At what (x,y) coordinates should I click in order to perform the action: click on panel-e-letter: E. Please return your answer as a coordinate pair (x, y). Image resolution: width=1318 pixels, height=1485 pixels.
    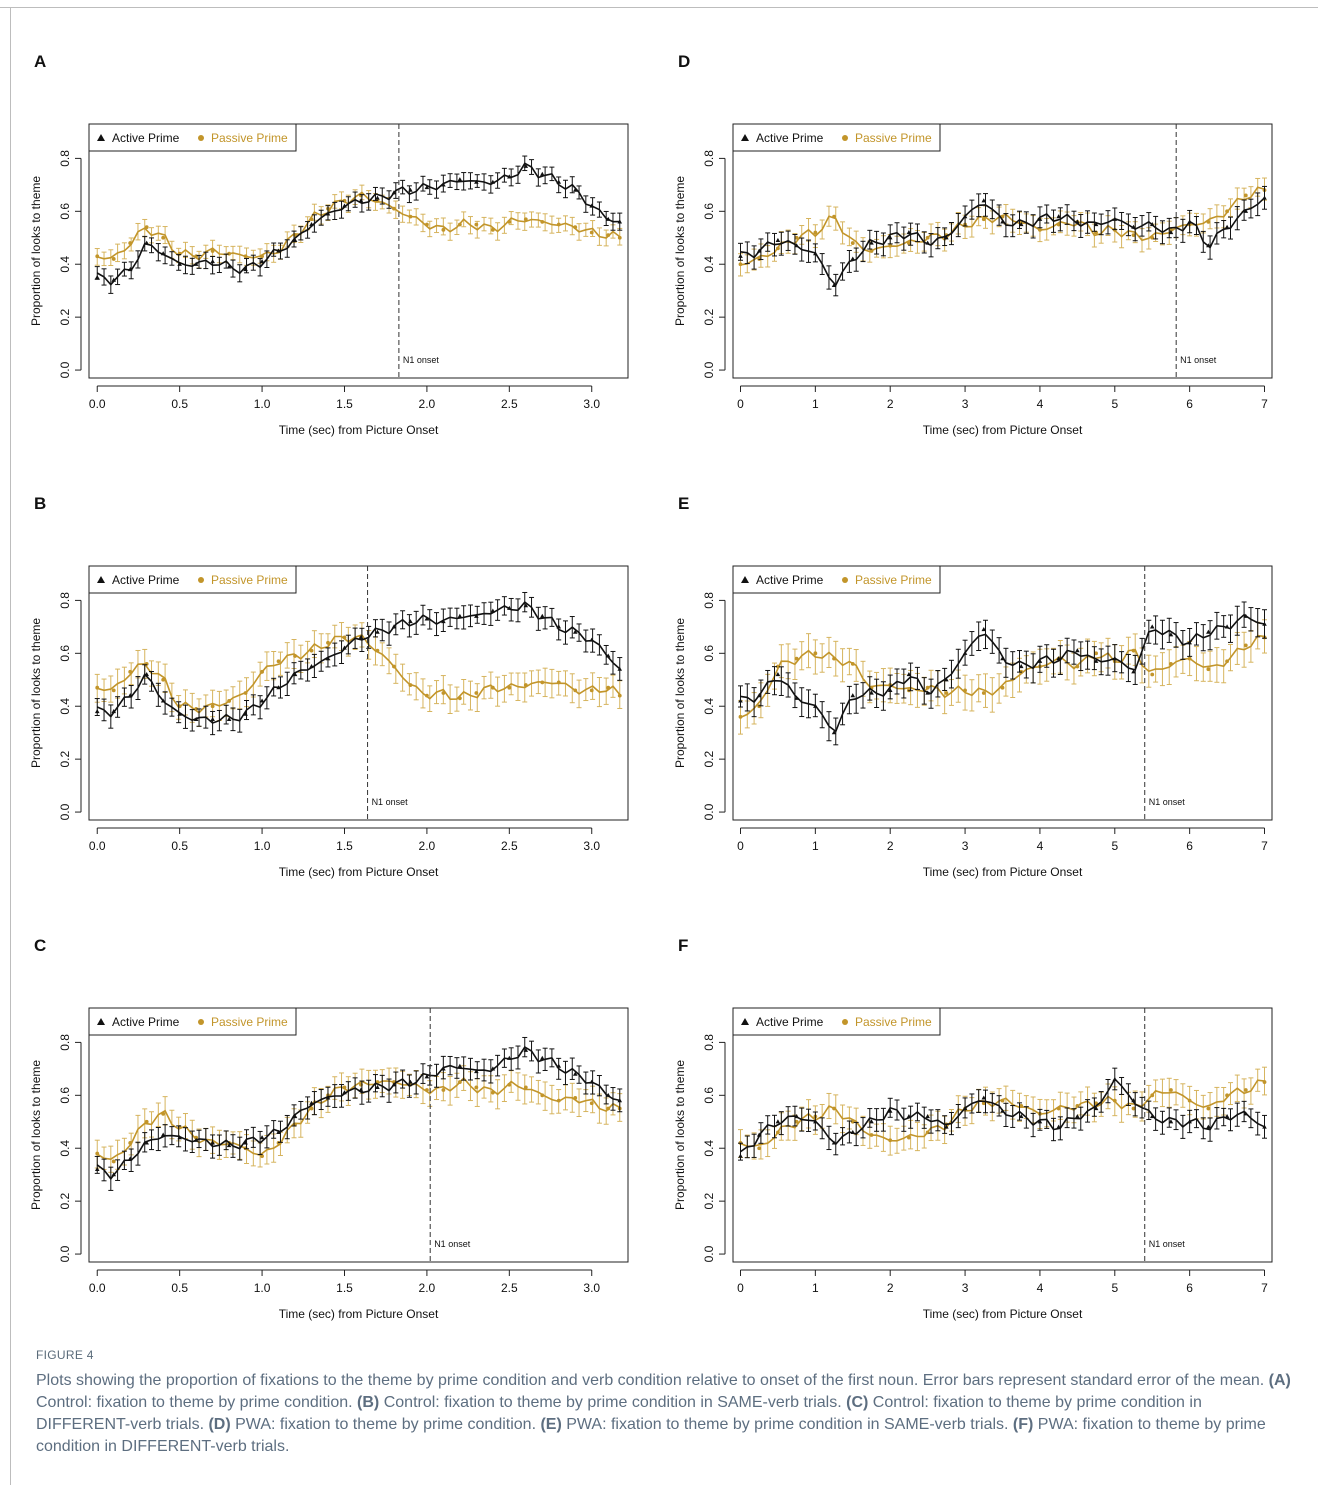
    Looking at the image, I should click on (684, 503).